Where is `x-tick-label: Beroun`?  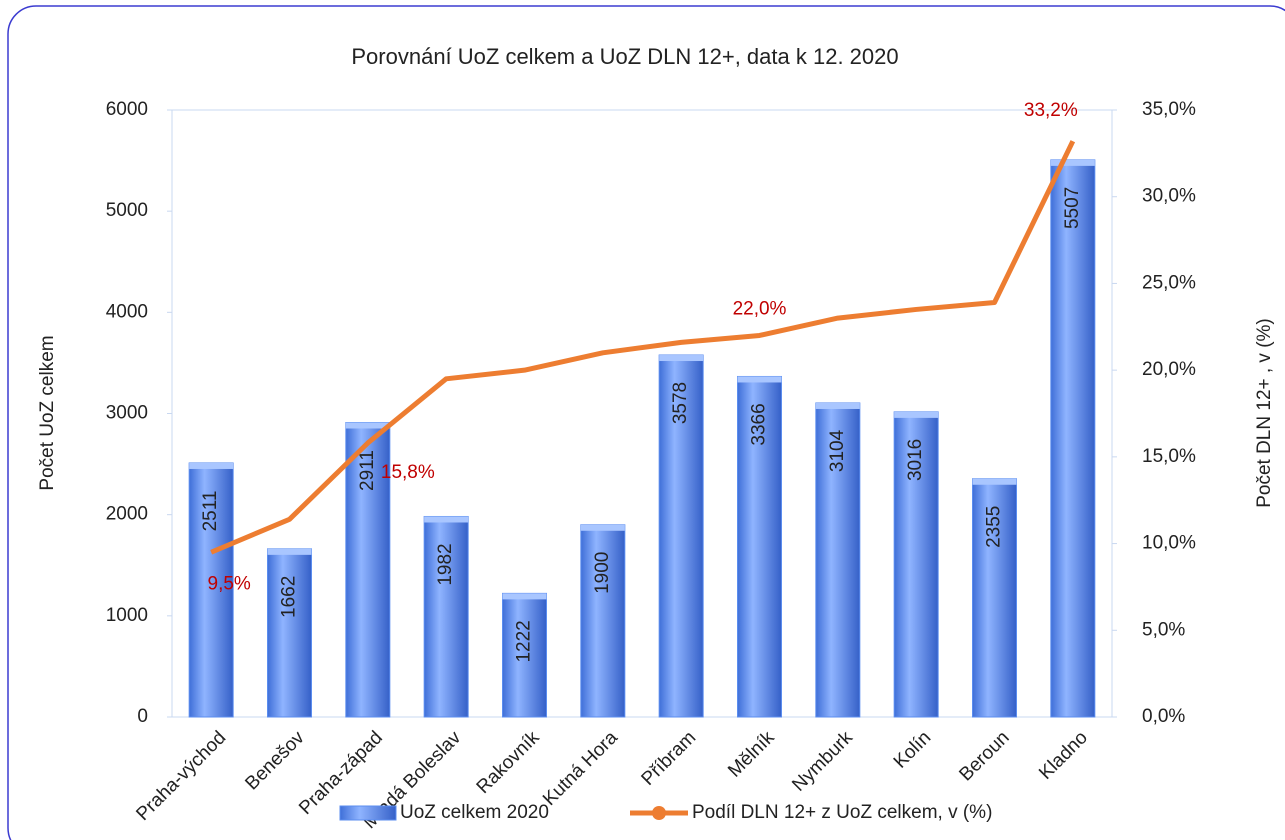
x-tick-label: Beroun is located at coordinates (984, 756).